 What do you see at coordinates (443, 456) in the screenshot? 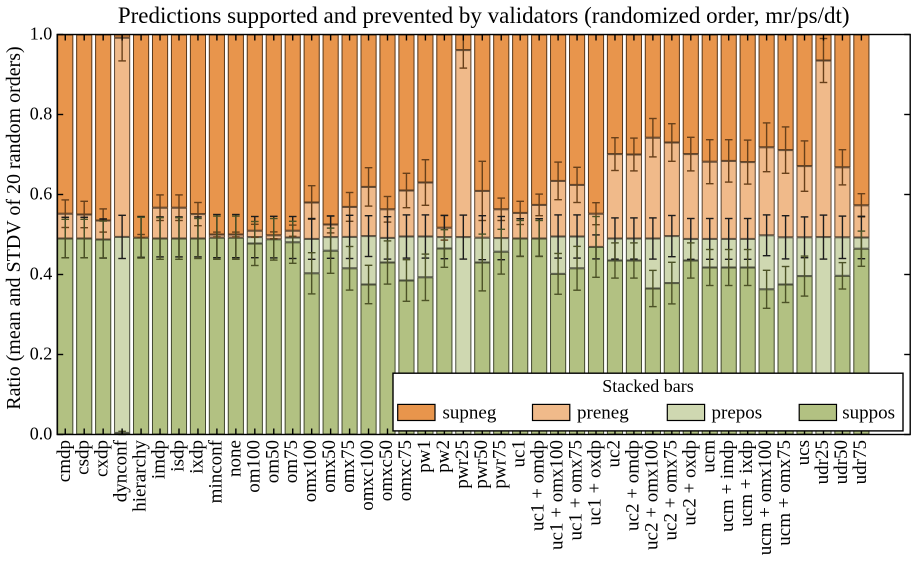
I see `svg-text: pw2` at bounding box center [443, 456].